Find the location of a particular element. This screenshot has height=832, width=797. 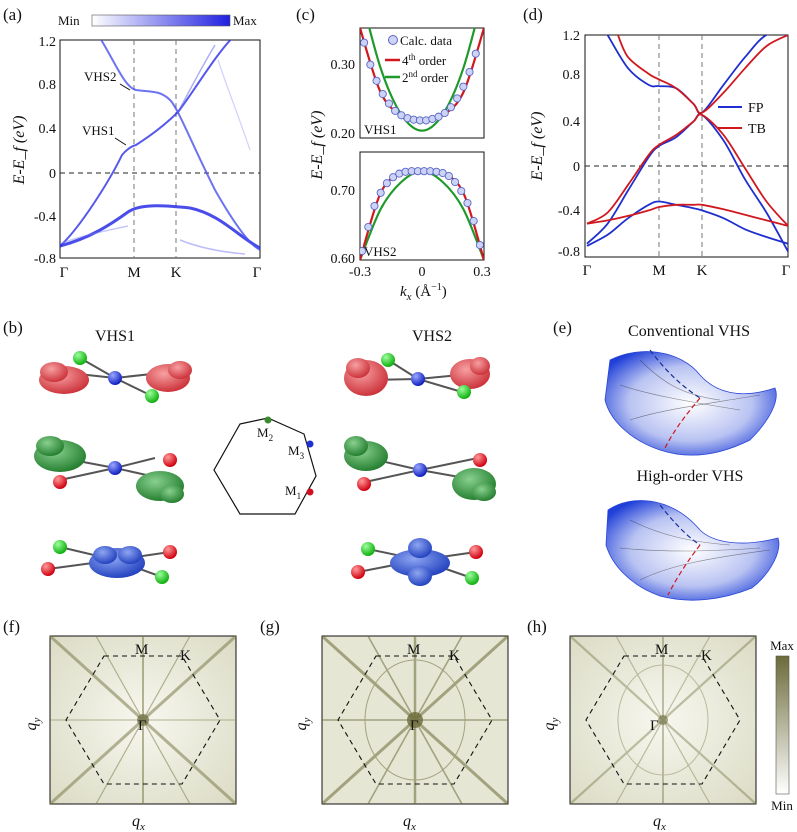

colorbar-olive-max: Max is located at coordinates (782, 645).